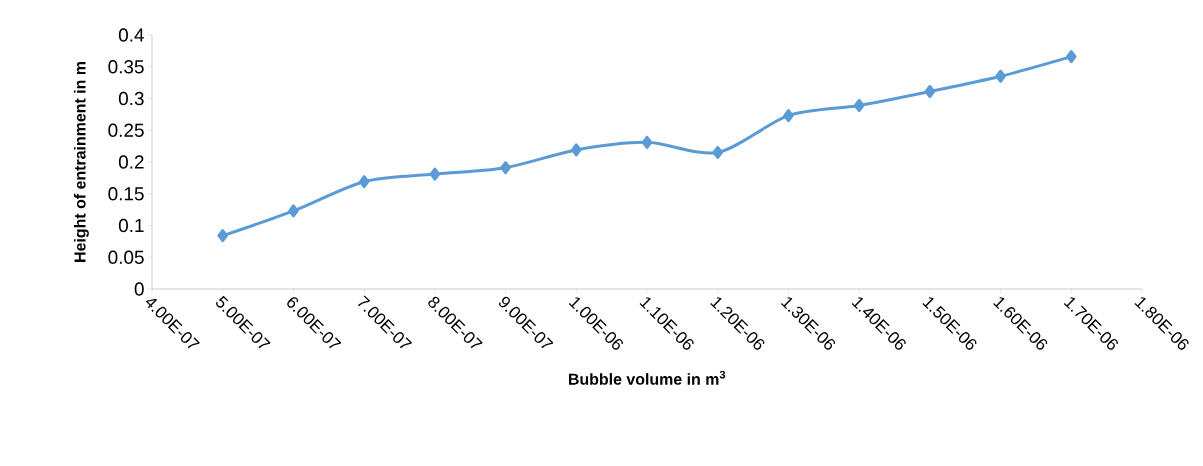 The height and width of the screenshot is (466, 1203). I want to click on x-axis-title: Bubble volume in m$^{3}$, so click(647, 377).